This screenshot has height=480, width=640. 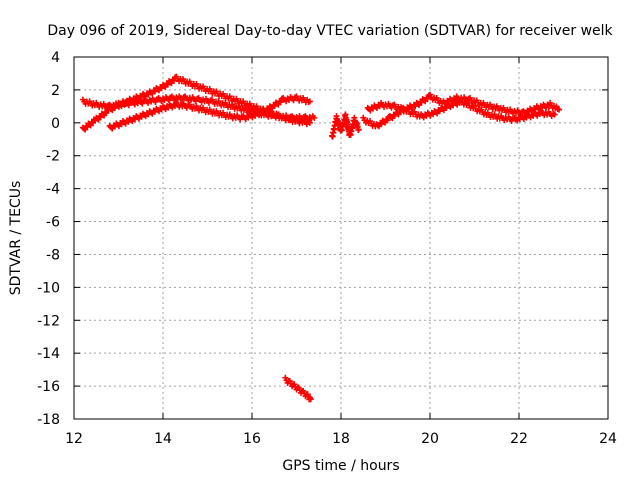 What do you see at coordinates (53, 157) in the screenshot?
I see `y-tick-label: -2` at bounding box center [53, 157].